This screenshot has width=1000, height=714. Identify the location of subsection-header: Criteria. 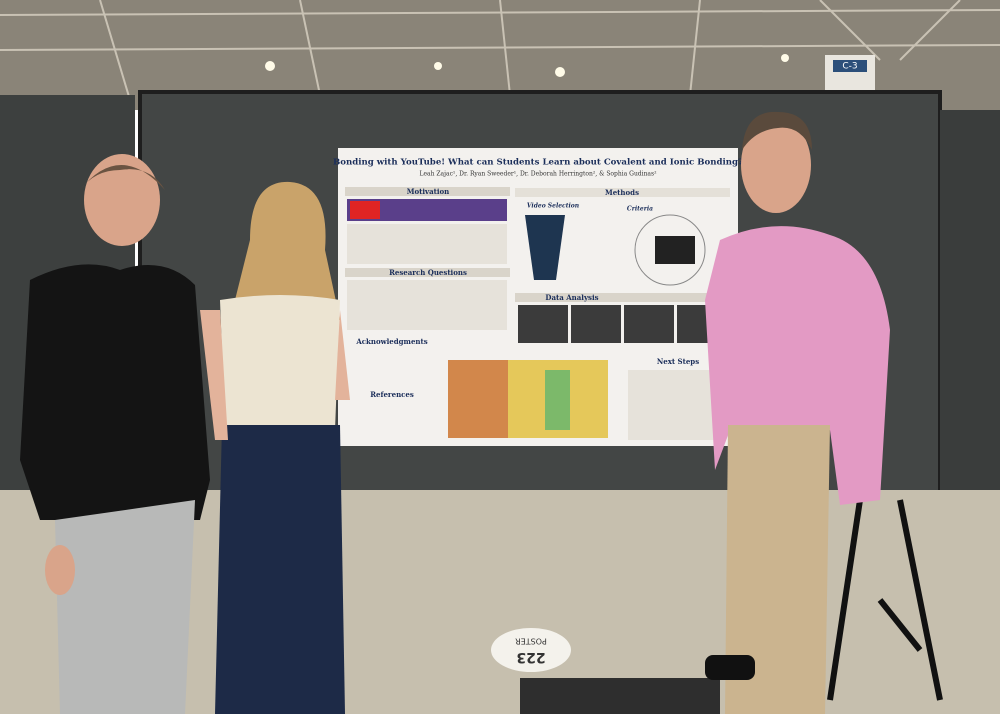
(640, 209).